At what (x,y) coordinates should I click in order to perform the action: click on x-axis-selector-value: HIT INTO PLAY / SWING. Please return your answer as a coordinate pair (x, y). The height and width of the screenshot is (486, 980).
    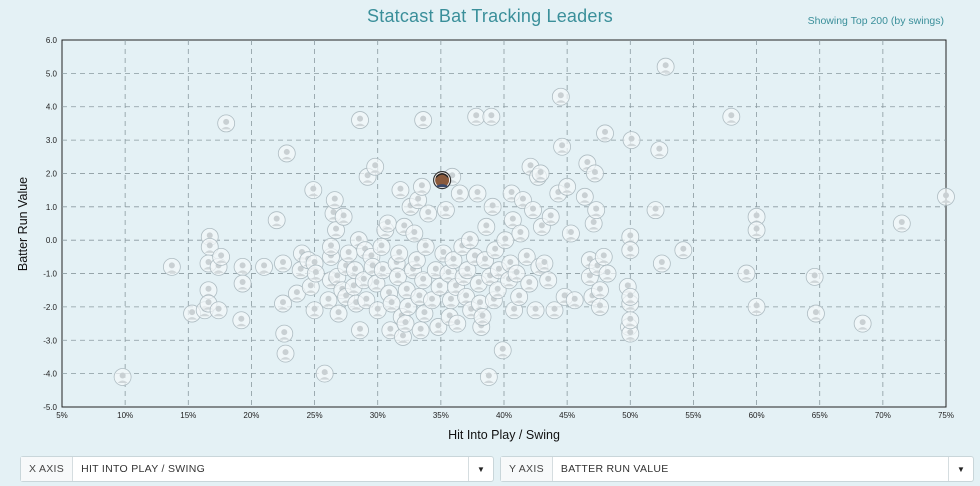
    Looking at the image, I should click on (143, 469).